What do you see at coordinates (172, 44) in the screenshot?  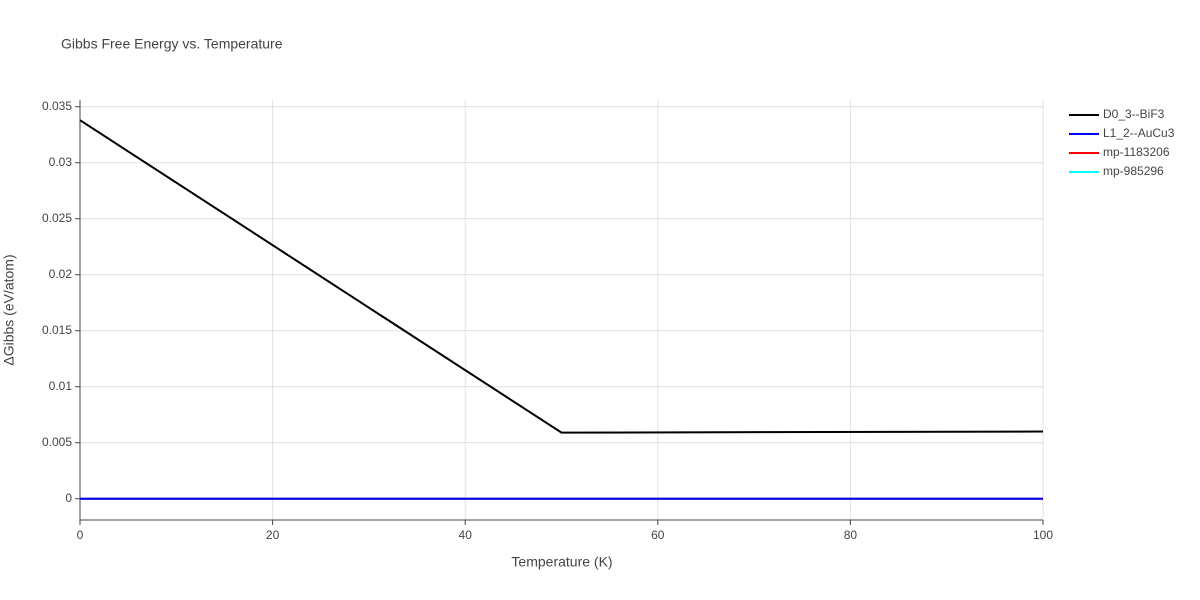 I see `chart-title: Gibbs Free Energy vs. Temperature` at bounding box center [172, 44].